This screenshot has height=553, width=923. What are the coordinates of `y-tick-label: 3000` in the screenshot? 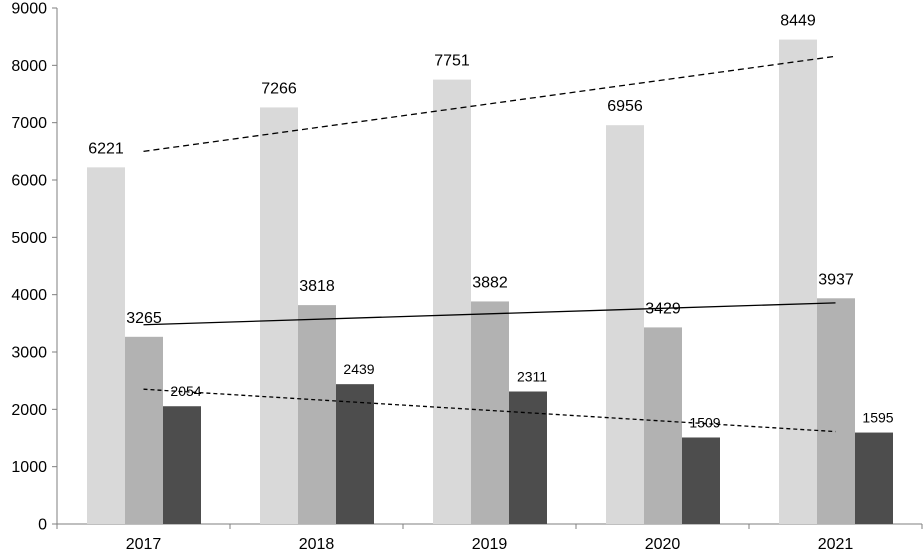 It's located at (29, 353).